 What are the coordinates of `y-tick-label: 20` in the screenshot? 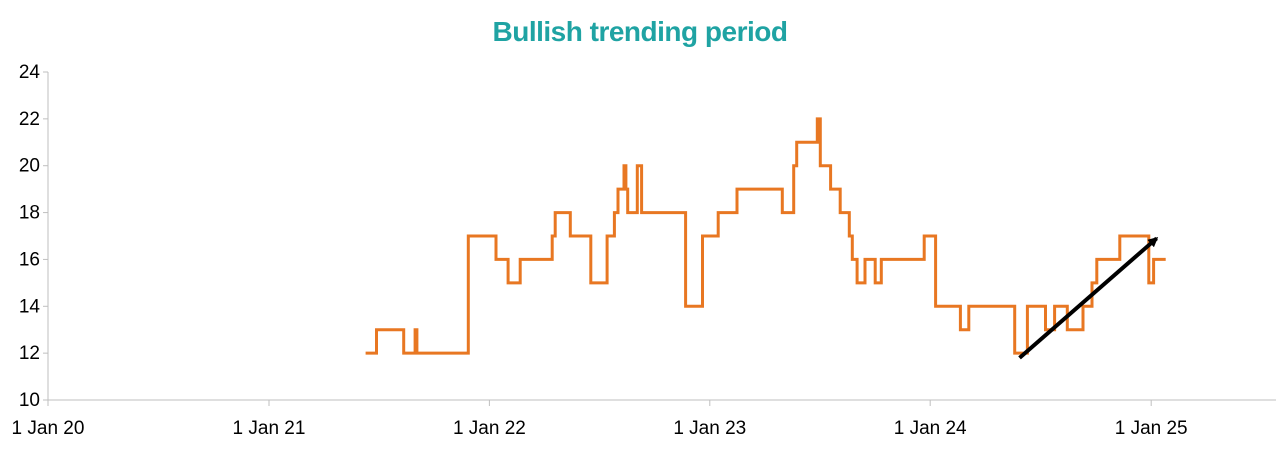 It's located at (29, 166).